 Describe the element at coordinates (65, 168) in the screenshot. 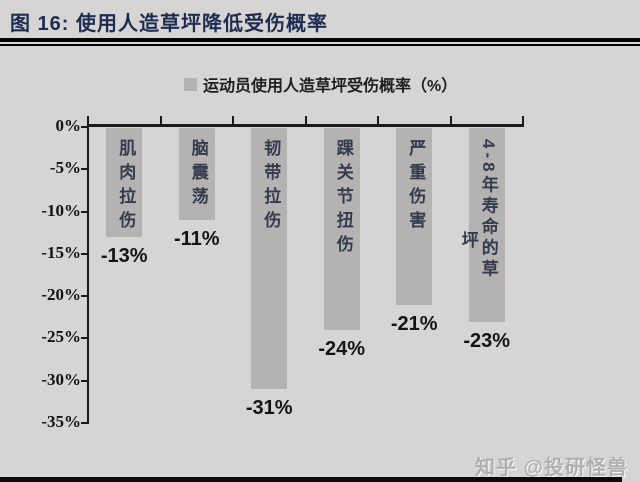

I see `y-tick-label: -5%` at that location.